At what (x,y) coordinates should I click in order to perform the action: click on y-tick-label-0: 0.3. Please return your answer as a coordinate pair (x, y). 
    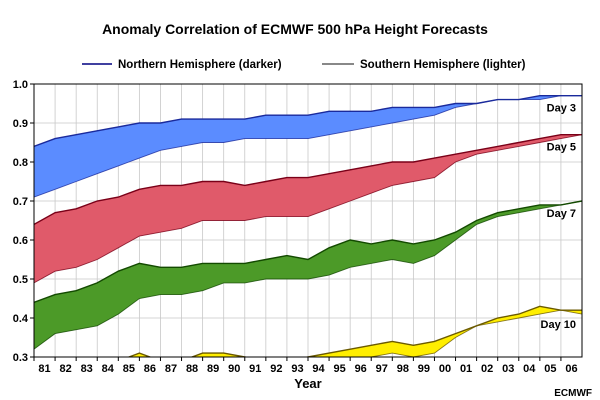
    Looking at the image, I should click on (20, 358).